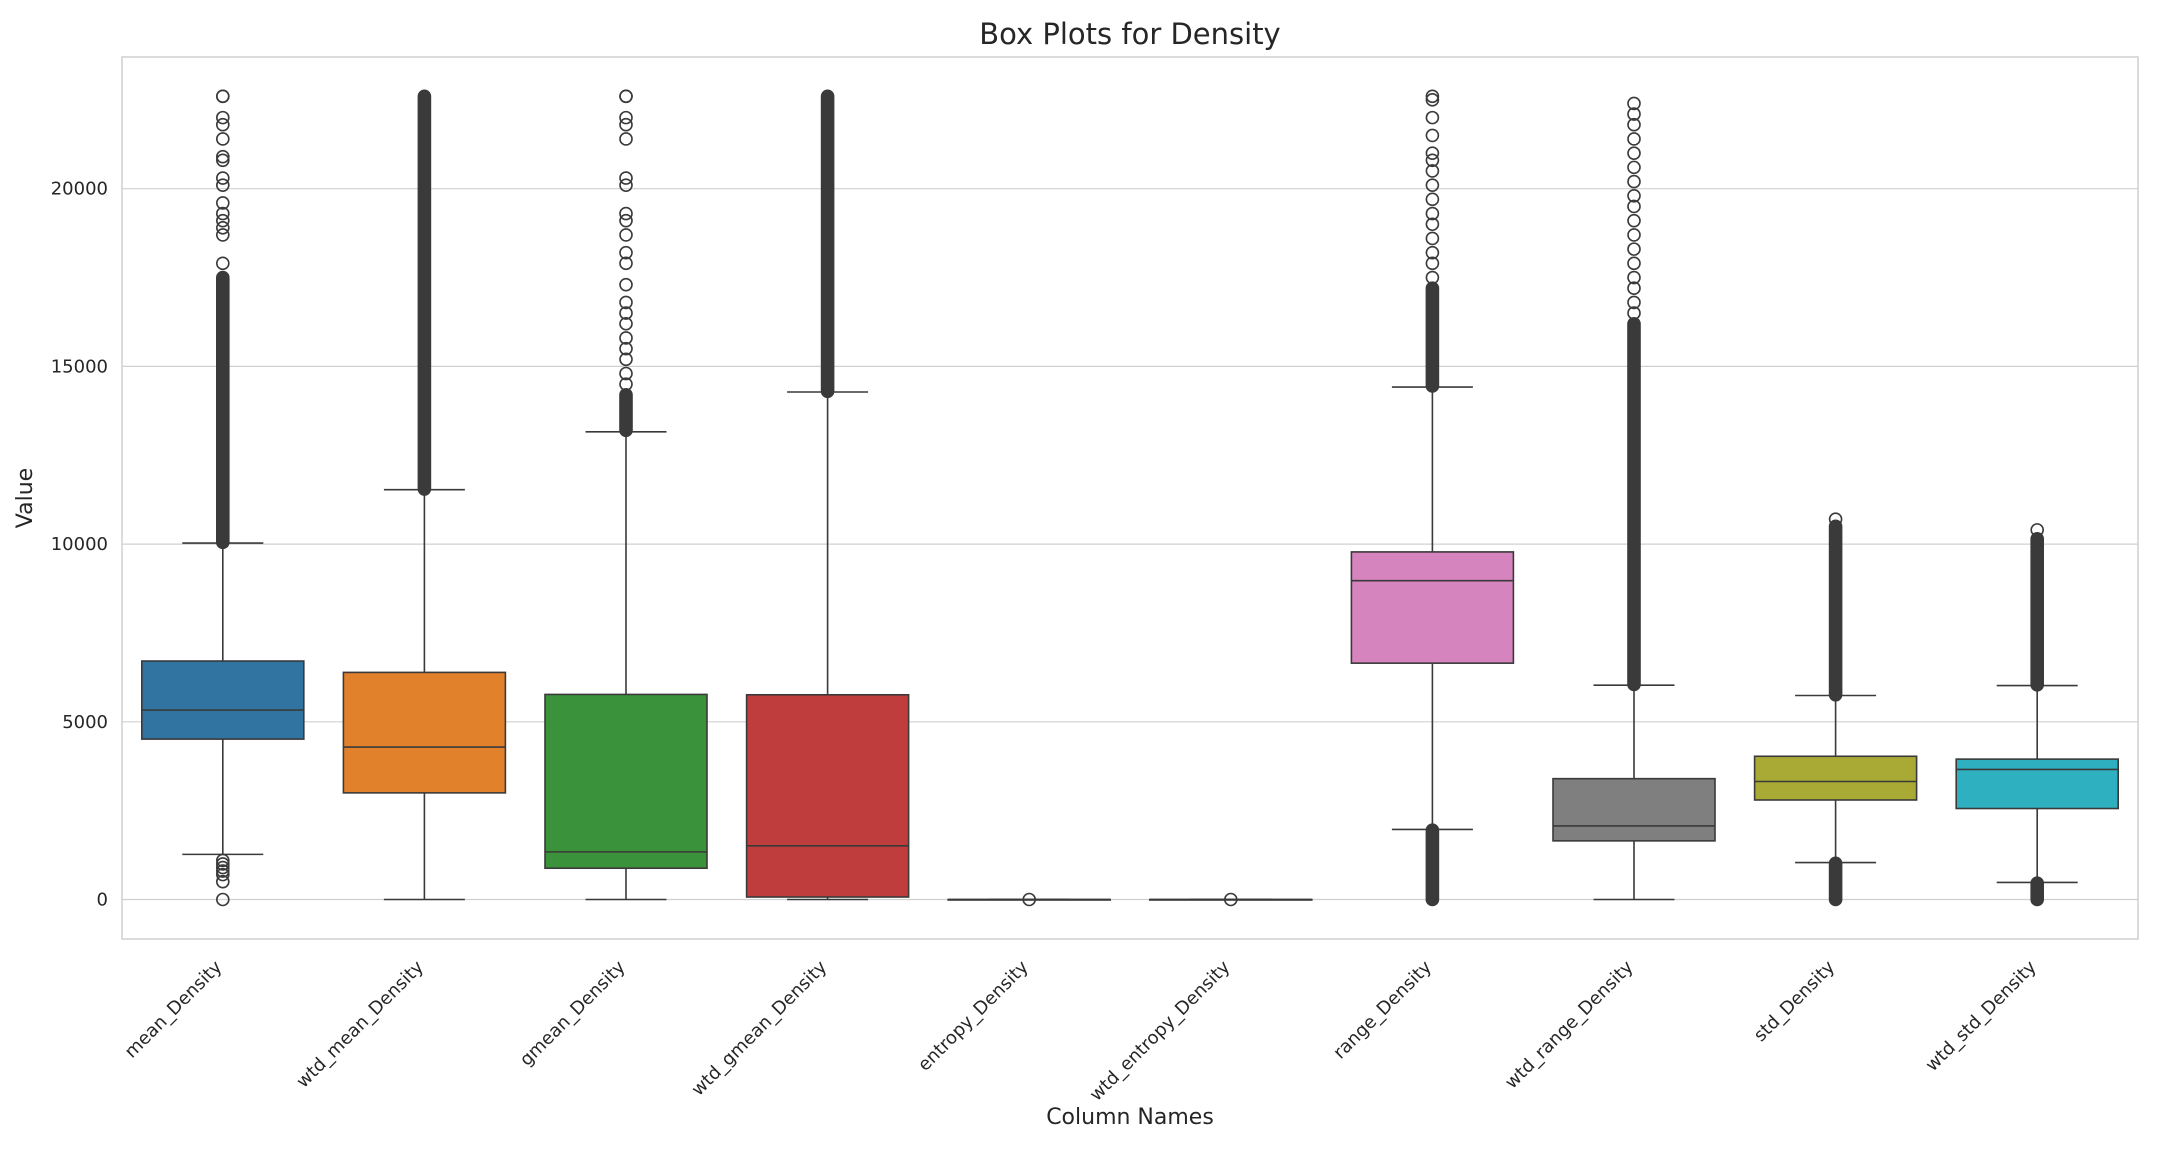 The width and height of the screenshot is (2160, 1152). I want to click on y-axis-label: Value, so click(25, 498).